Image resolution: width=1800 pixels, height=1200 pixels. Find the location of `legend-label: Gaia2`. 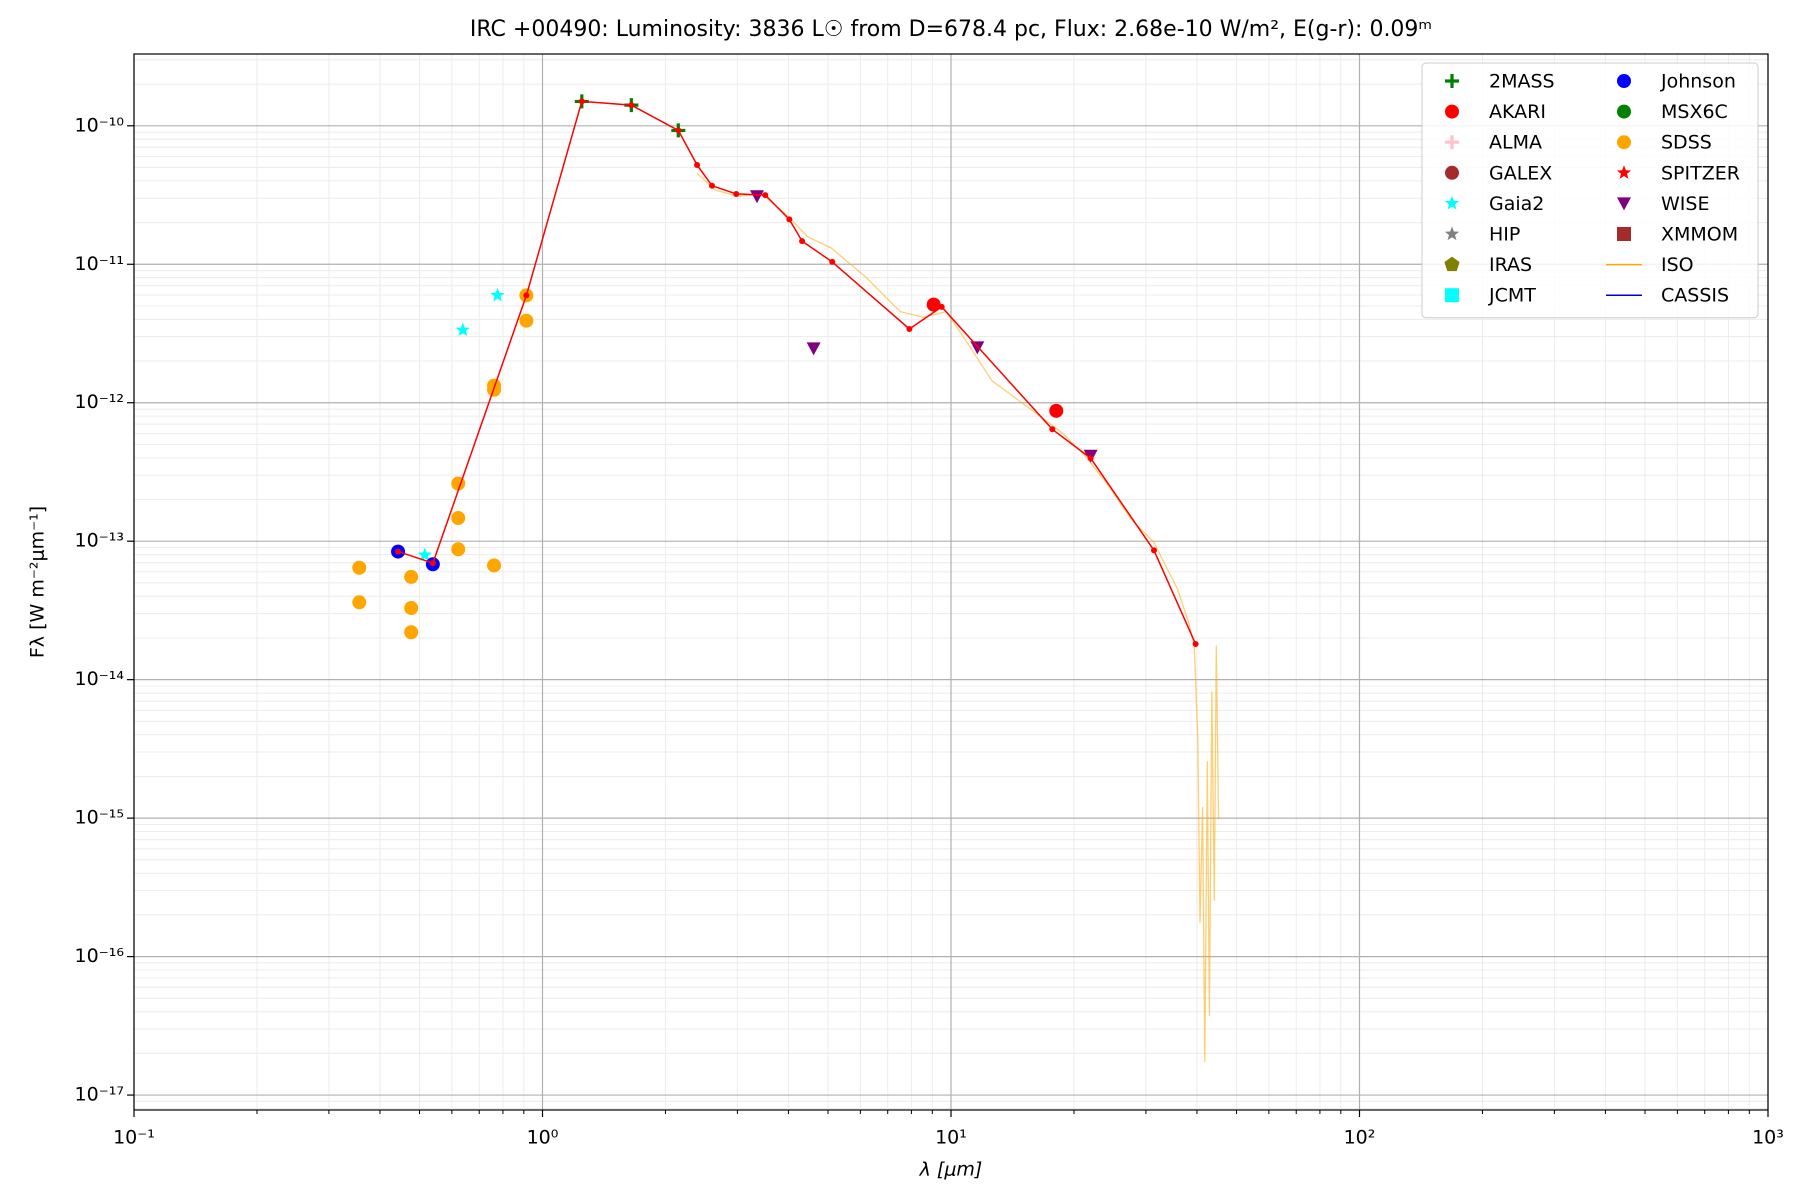

legend-label: Gaia2 is located at coordinates (1516, 204).